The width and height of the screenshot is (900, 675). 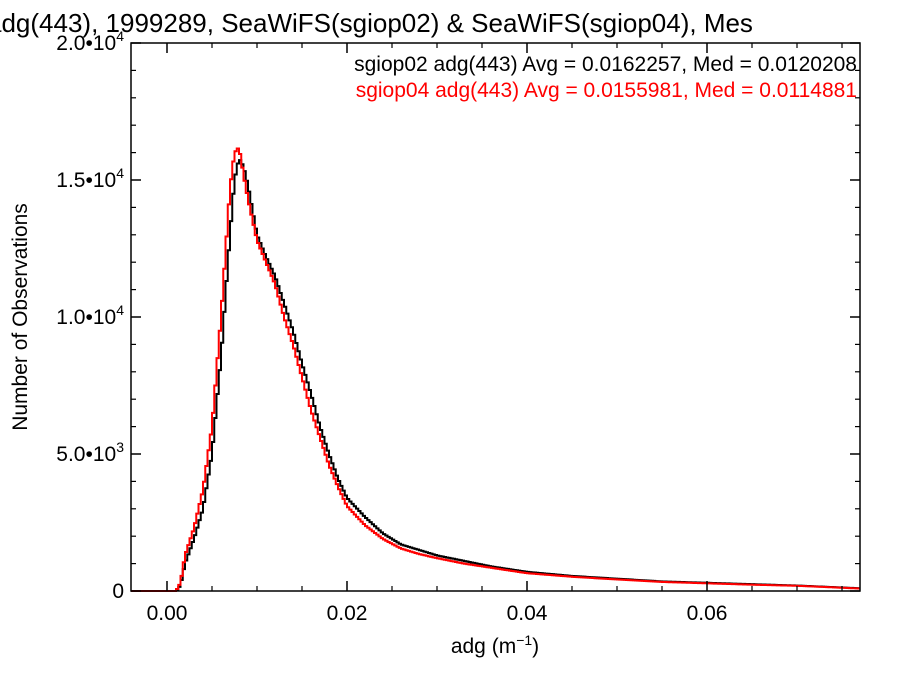 What do you see at coordinates (90, 178) in the screenshot?
I see `y-tick-label: 1.5•104` at bounding box center [90, 178].